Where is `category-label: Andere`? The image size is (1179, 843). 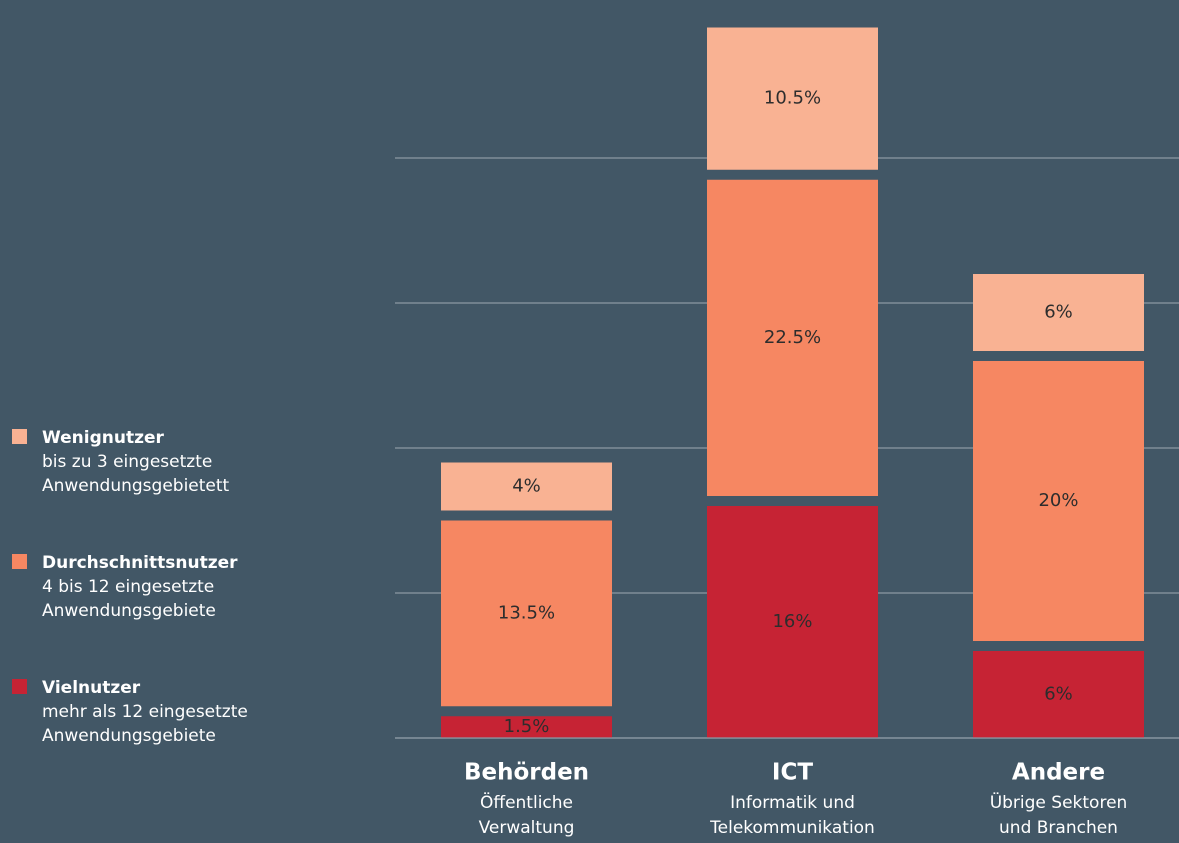
category-label: Andere is located at coordinates (1058, 773).